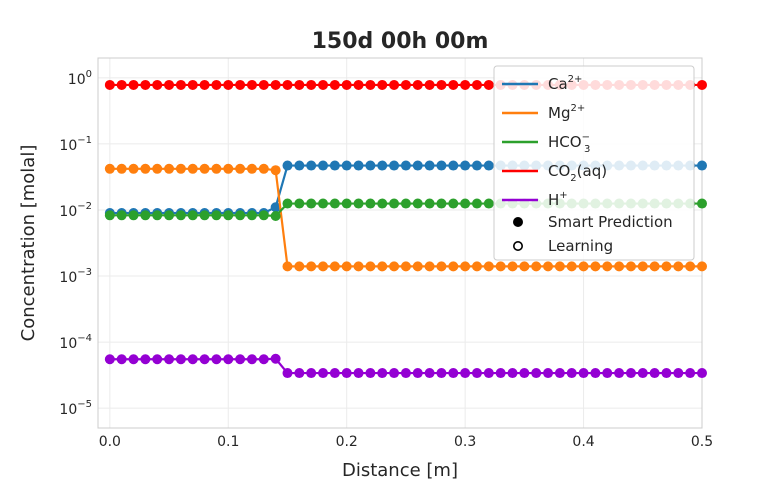 The image size is (780, 480). I want to click on y-tick-exponent: 0, so click(89, 74).